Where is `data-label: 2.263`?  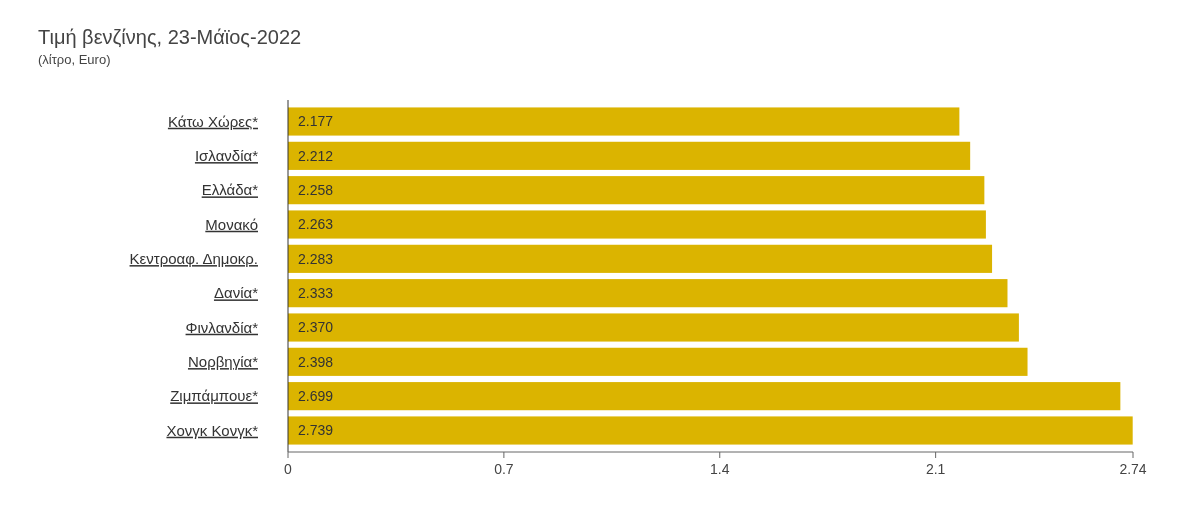 data-label: 2.263 is located at coordinates (316, 224).